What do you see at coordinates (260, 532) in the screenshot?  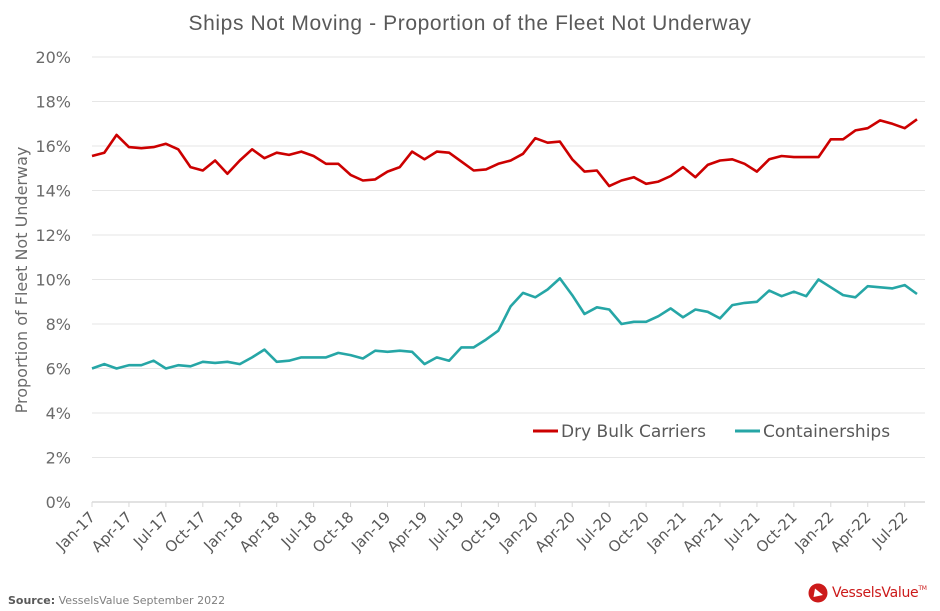 I see `x-tick-label: Apr-18` at bounding box center [260, 532].